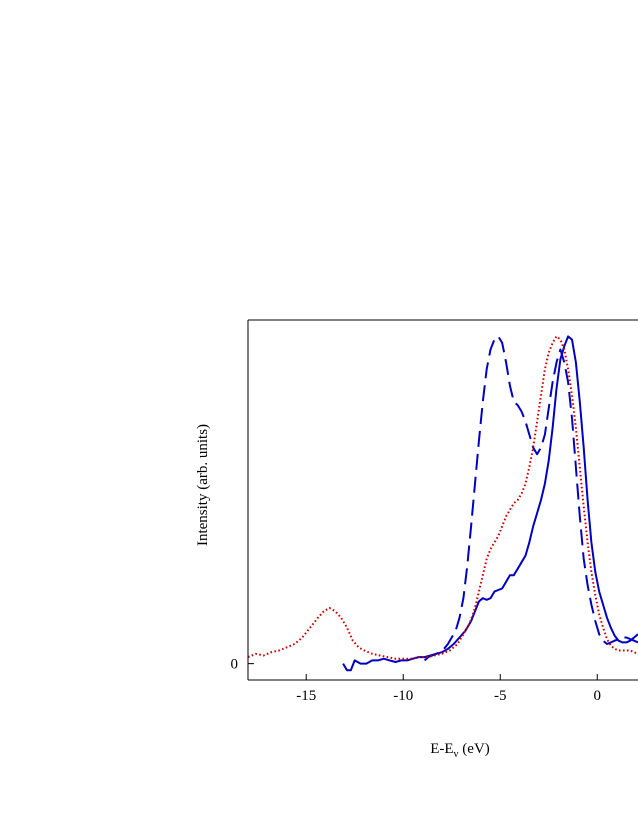 This screenshot has width=638, height=825. I want to click on x-axis-label-main: E-E, so click(441, 749).